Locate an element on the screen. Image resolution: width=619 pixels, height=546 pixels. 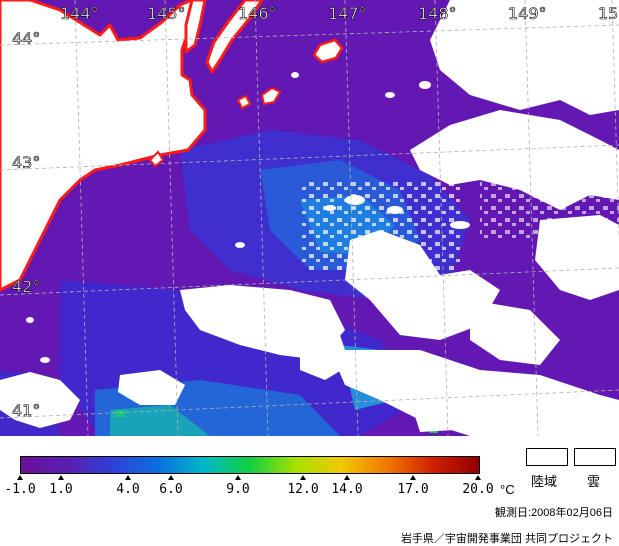
lat-label-41: 41° is located at coordinates (26, 410).